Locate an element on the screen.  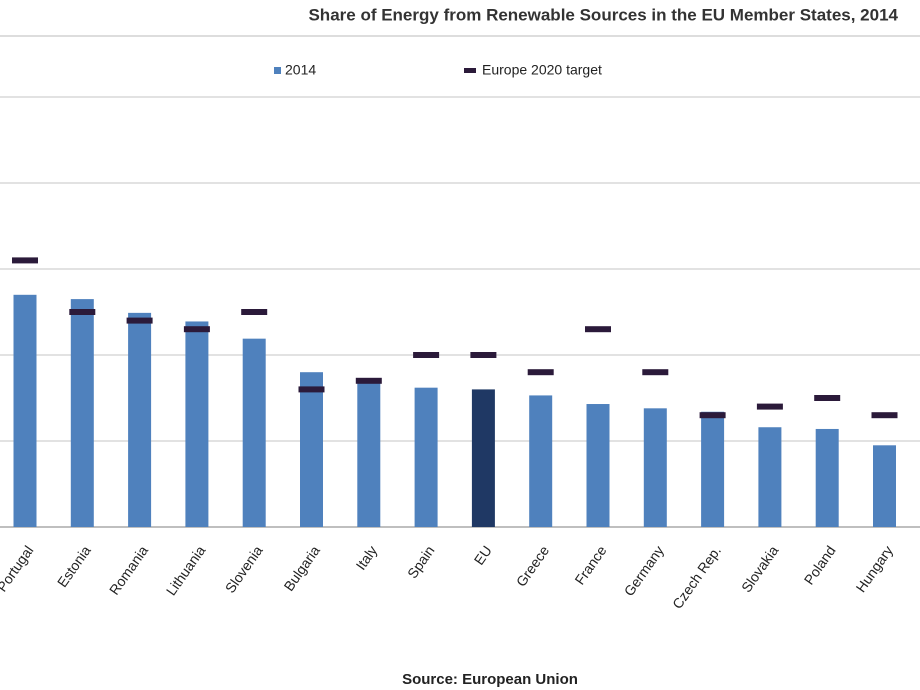
x-tick-label: Portugal is located at coordinates (18, 569).